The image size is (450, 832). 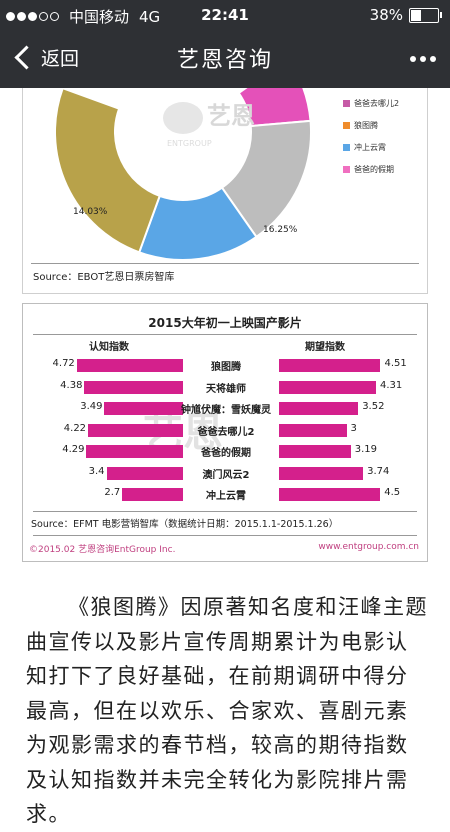 What do you see at coordinates (366, 449) in the screenshot?
I see `bar-value-label: 3.19` at bounding box center [366, 449].